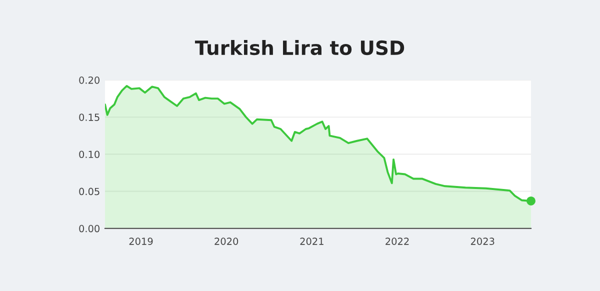  What do you see at coordinates (141, 241) in the screenshot?
I see `x-tick-label: 2019` at bounding box center [141, 241].